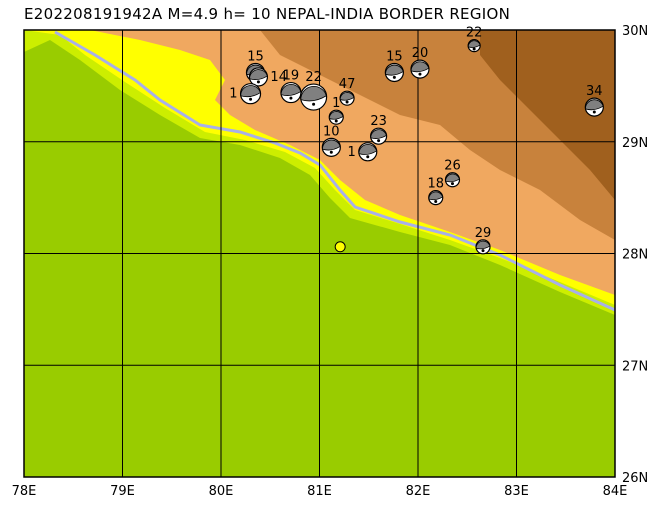 The height and width of the screenshot is (505, 661). What do you see at coordinates (122, 491) in the screenshot?
I see `lon-tick-label: 79E` at bounding box center [122, 491].